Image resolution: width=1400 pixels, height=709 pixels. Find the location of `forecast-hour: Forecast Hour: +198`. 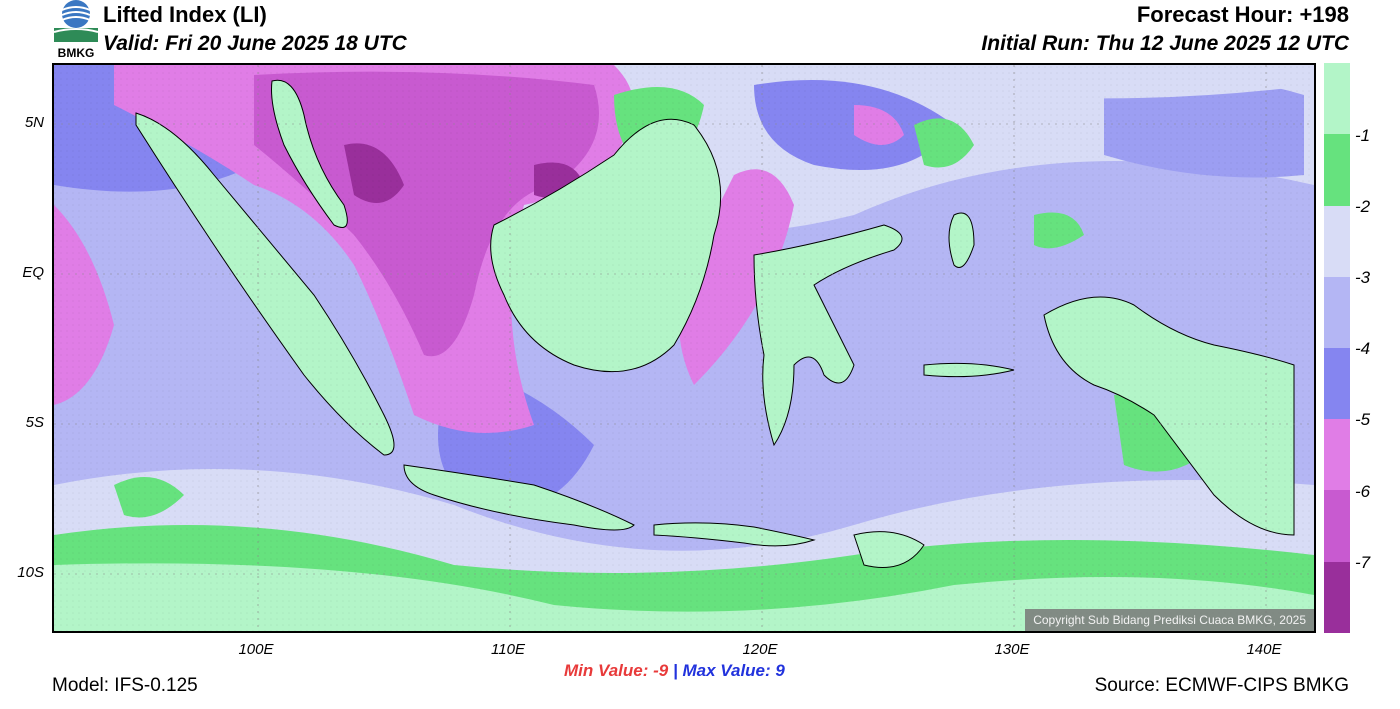

forecast-hour: Forecast Hour: +198 is located at coordinates (1242, 14).